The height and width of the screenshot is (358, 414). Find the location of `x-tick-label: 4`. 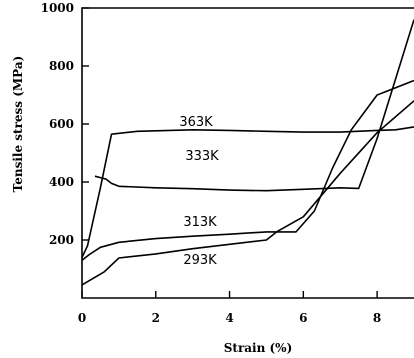

x-tick-label: 4 is located at coordinates (229, 318).